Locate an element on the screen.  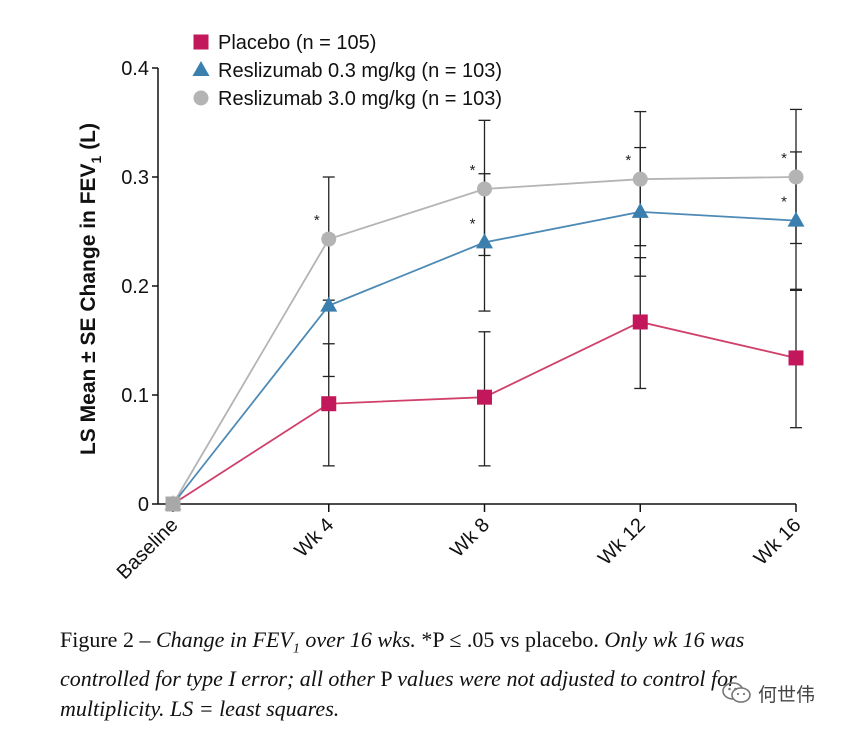
significance-star-s2-p4: * is located at coordinates (784, 158).